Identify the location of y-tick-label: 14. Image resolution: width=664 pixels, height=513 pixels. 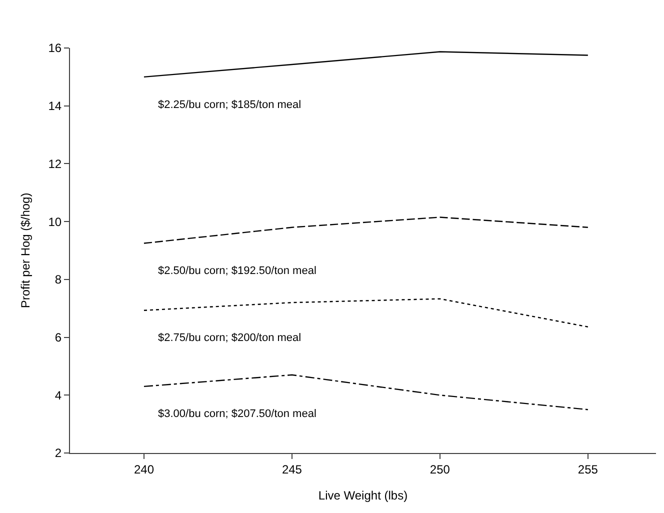
(55, 106).